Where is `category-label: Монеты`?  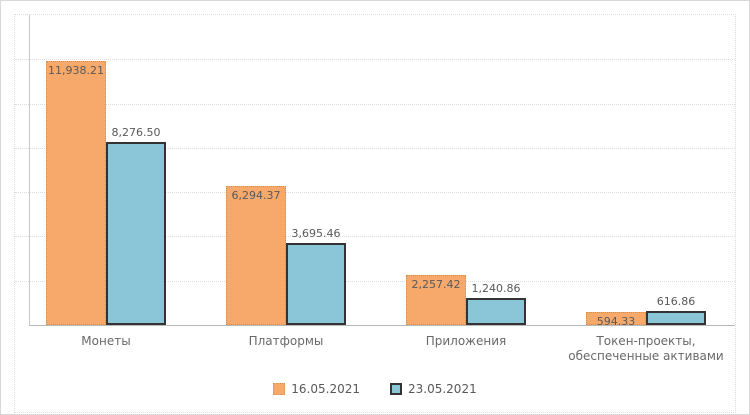 category-label: Монеты is located at coordinates (106, 341).